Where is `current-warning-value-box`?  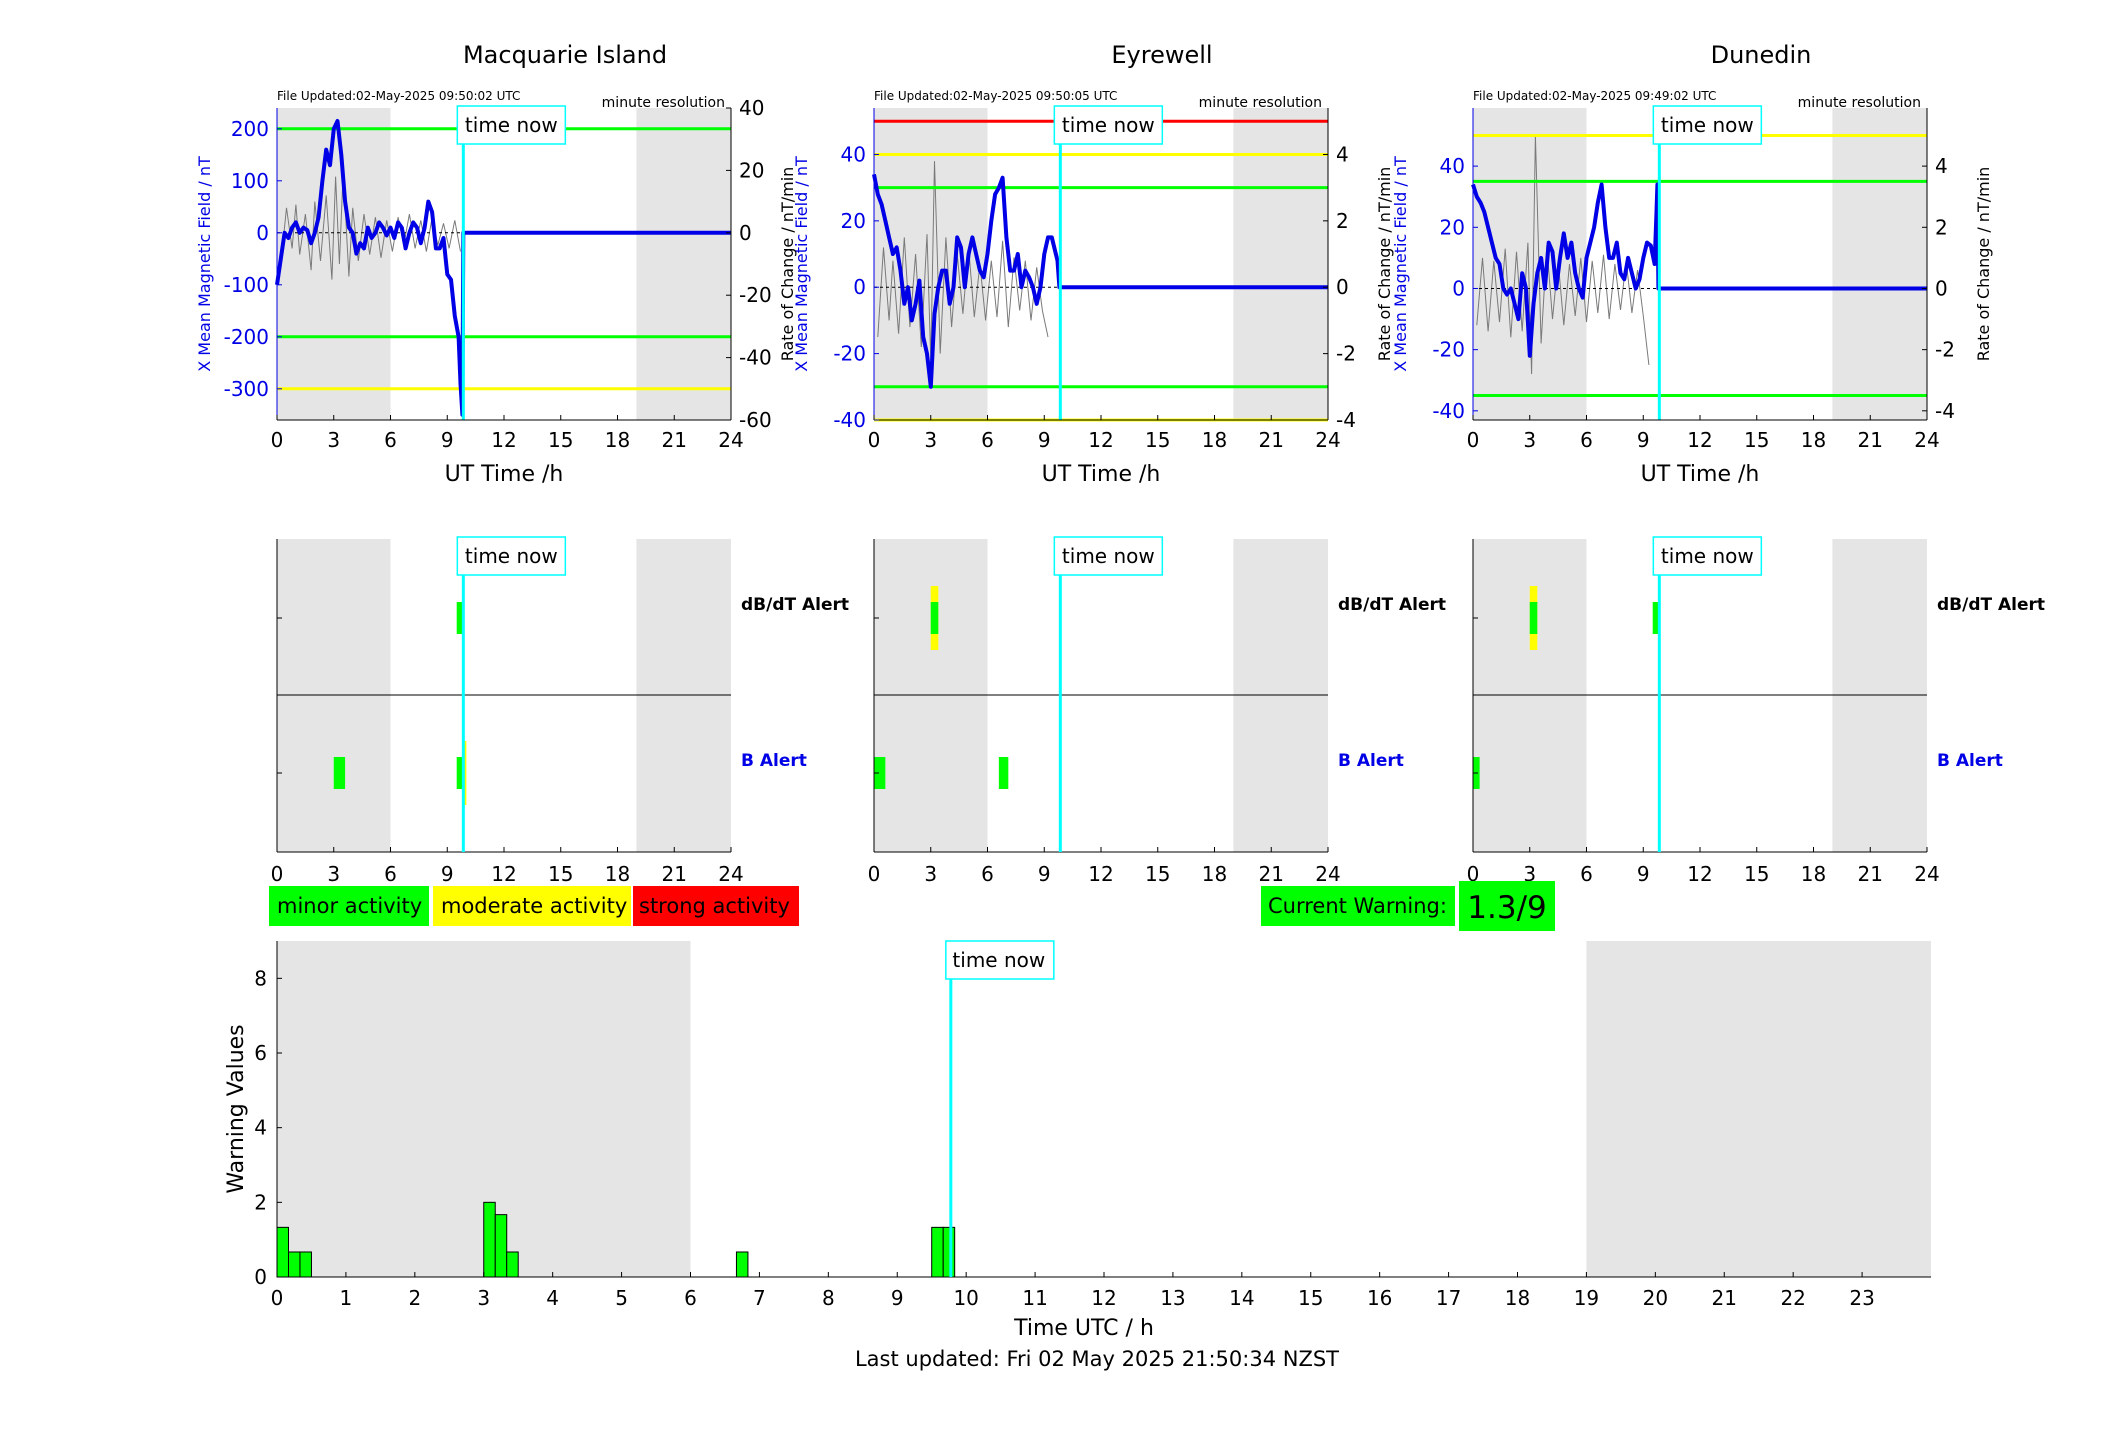
current-warning-value-box is located at coordinates (1507, 906).